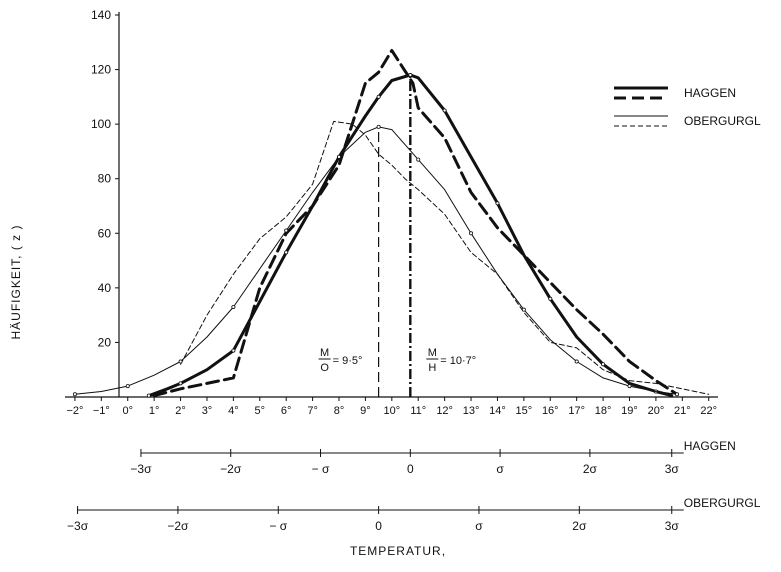 The height and width of the screenshot is (572, 781). I want to click on x-tick-label: 11°, so click(418, 411).